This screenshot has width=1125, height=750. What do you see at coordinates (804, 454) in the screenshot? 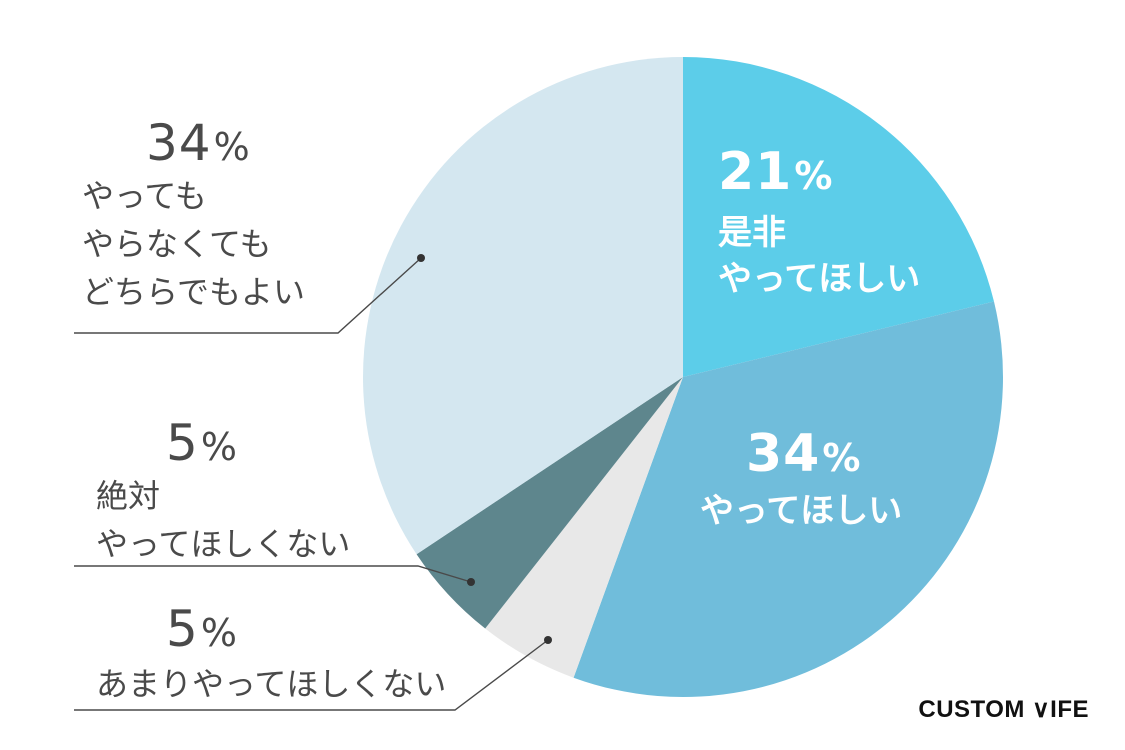
I see `slice-2-percent: 34%` at bounding box center [804, 454].